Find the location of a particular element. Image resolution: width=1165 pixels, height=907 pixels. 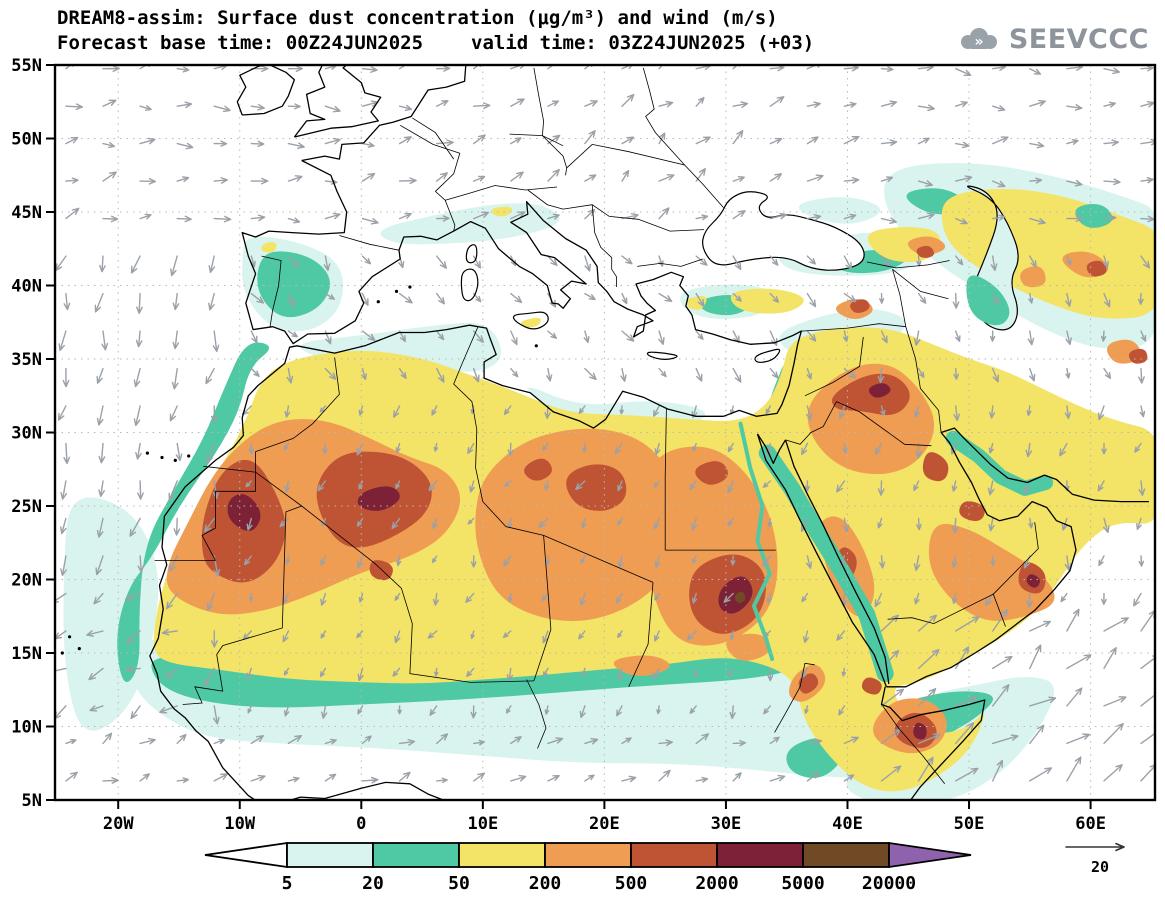

red-sea is located at coordinates (826, 563).